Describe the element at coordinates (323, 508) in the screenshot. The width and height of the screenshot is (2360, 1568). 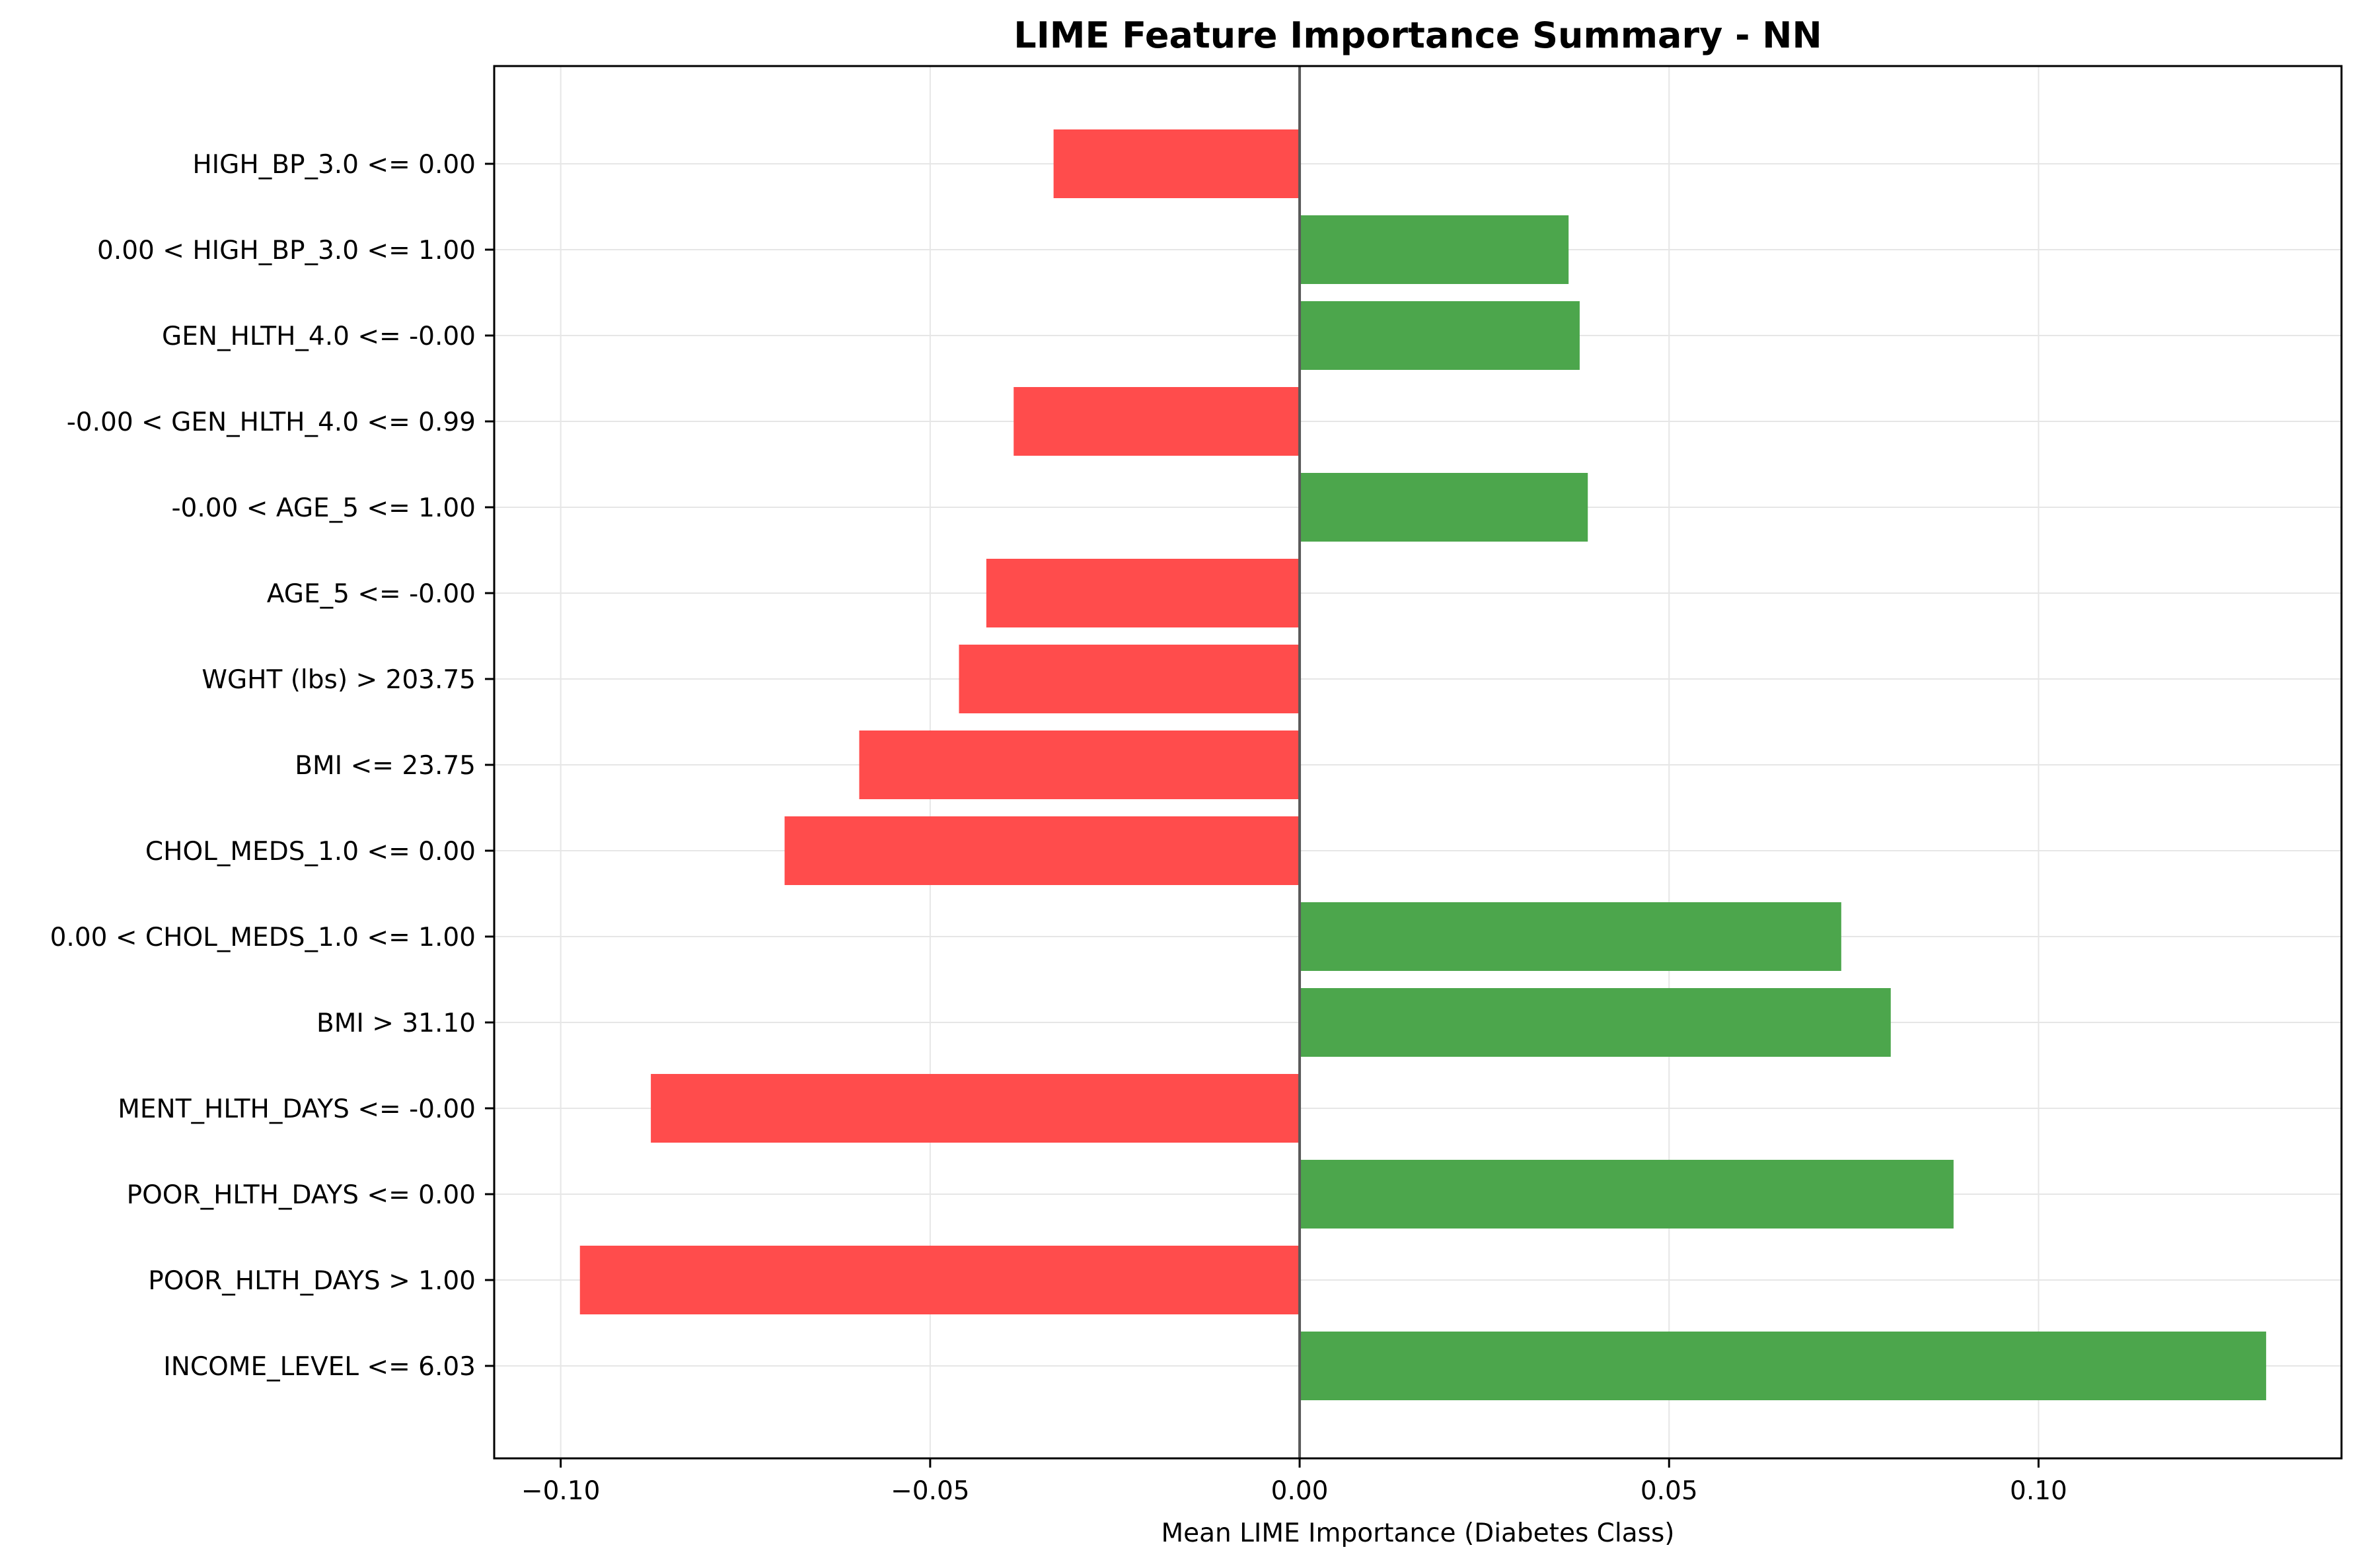
I see `y-tick-label: -0.00 < AGE_5 <= 1.00` at that location.